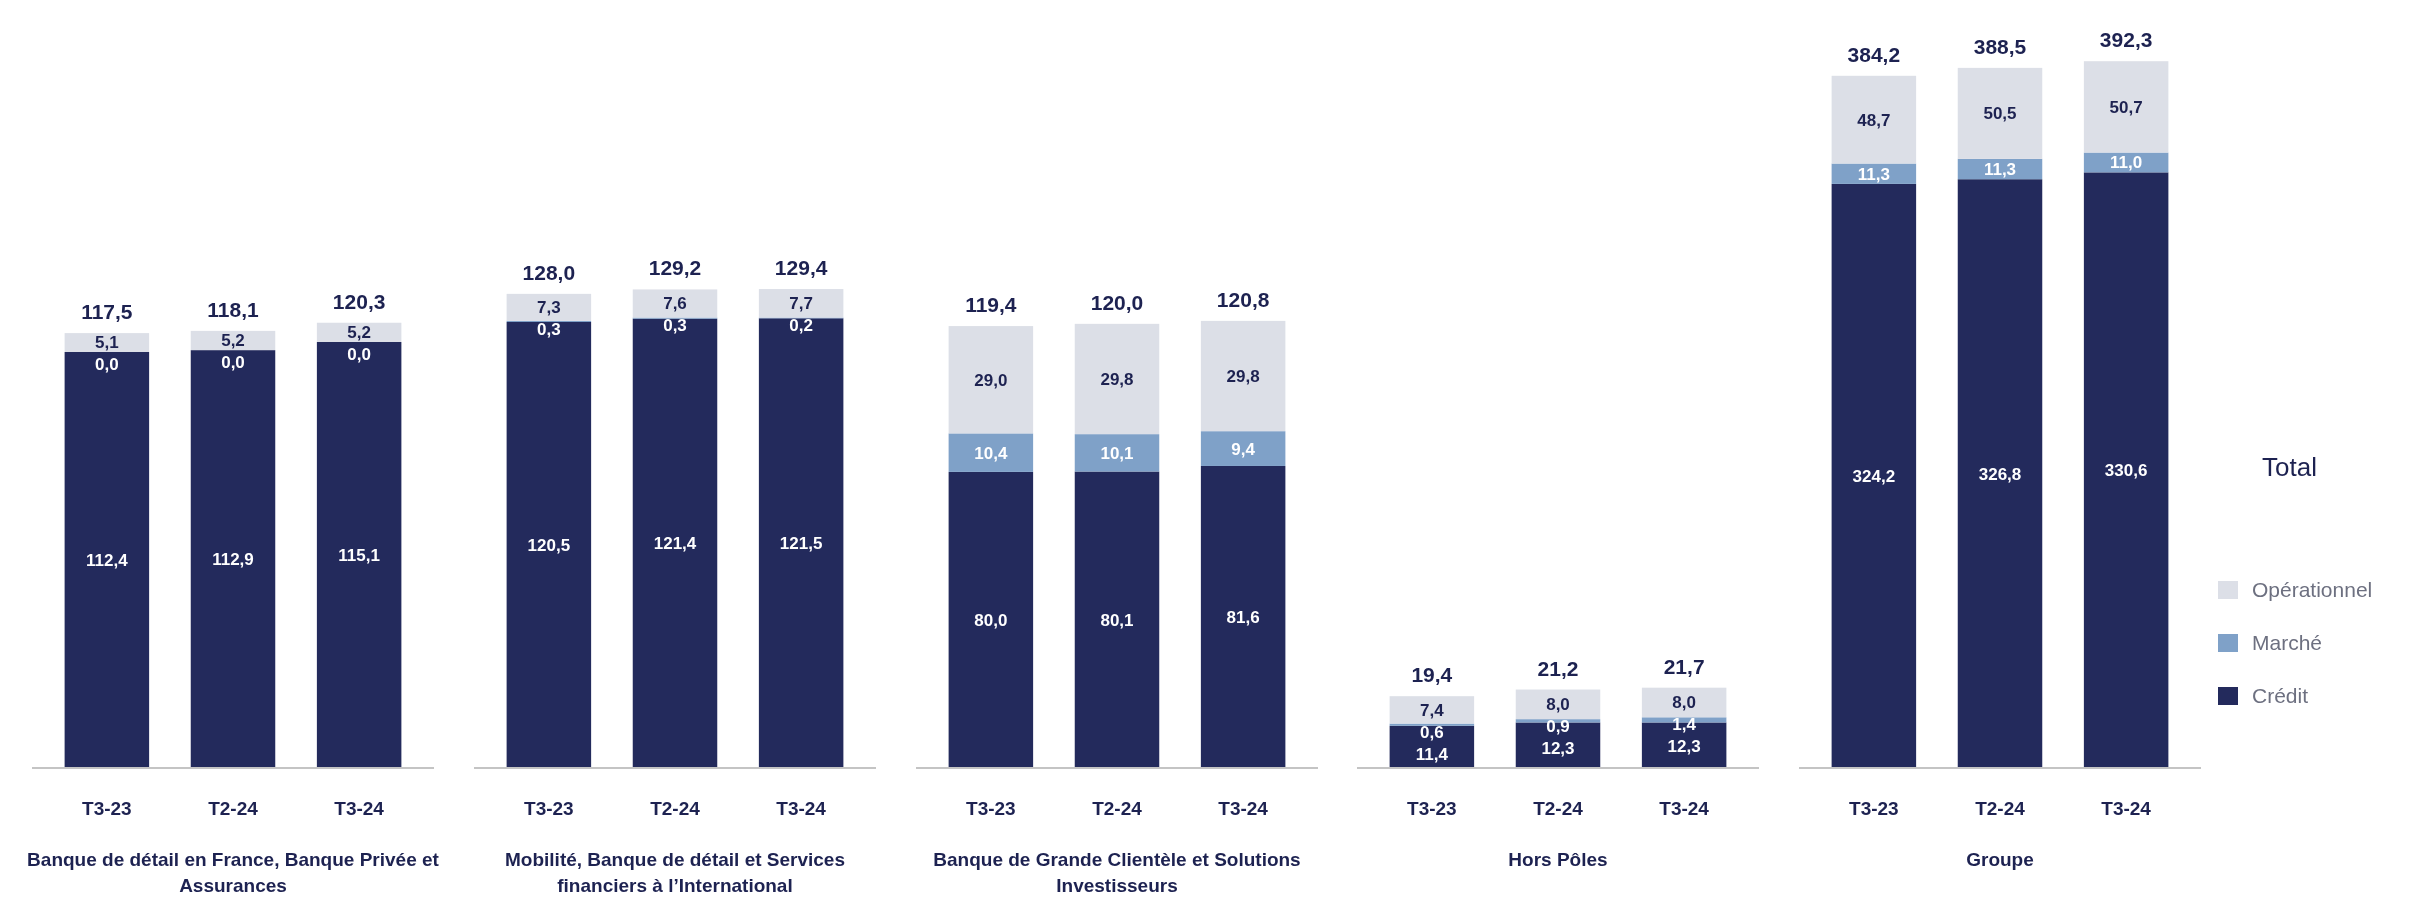  Describe the element at coordinates (1558, 727) in the screenshot. I see `data-label: 0,9` at that location.